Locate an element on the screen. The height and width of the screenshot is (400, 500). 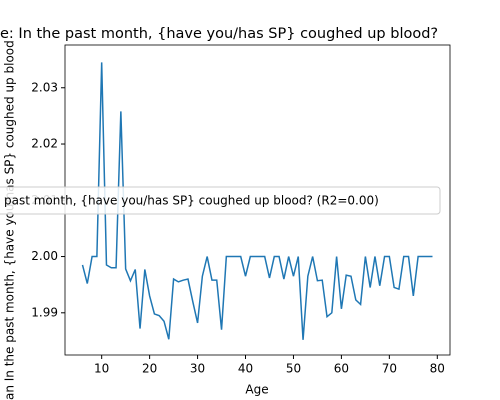
x-tick-label: 50 is located at coordinates (293, 369).